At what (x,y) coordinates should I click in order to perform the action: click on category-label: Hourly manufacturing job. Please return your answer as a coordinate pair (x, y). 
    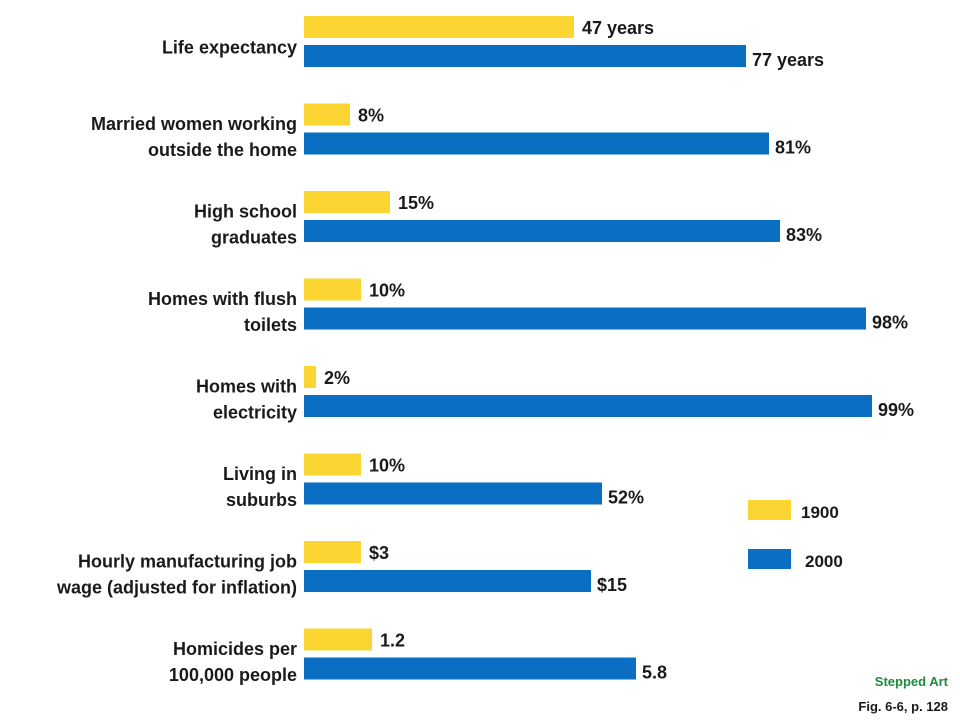
    Looking at the image, I should click on (187, 562).